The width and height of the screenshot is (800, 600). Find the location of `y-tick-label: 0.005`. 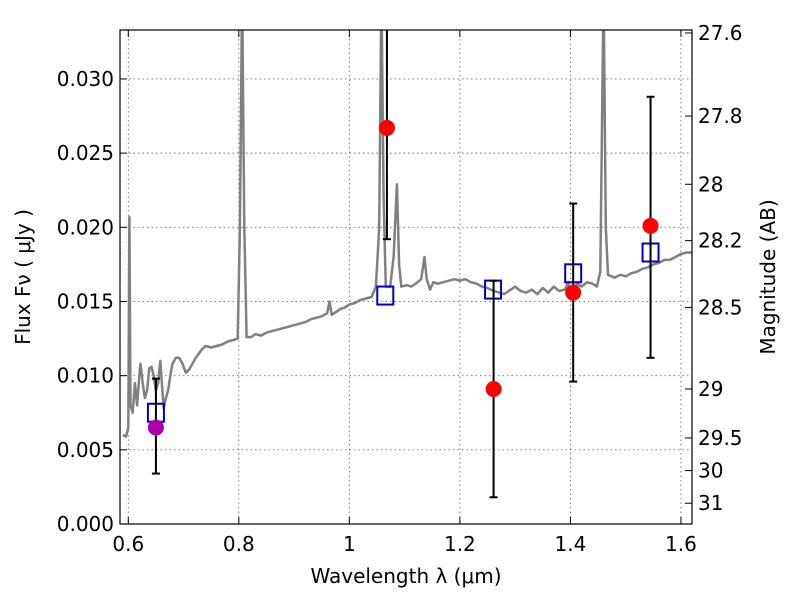

y-tick-label: 0.005 is located at coordinates (85, 450).